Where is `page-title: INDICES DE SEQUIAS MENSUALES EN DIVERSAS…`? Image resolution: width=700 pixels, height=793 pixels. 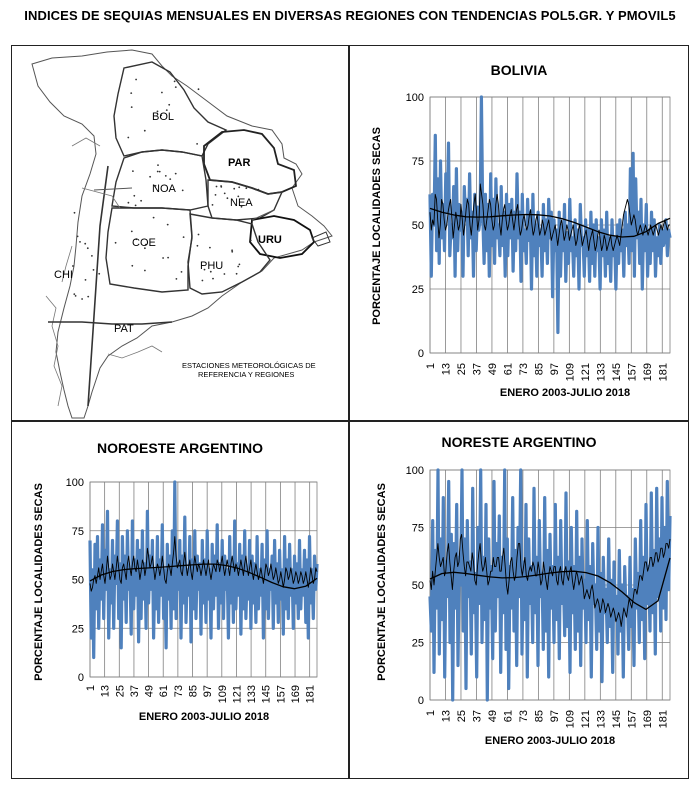 page-title: INDICES DE SEQUIAS MENSUALES EN DIVERSAS… is located at coordinates (350, 15).